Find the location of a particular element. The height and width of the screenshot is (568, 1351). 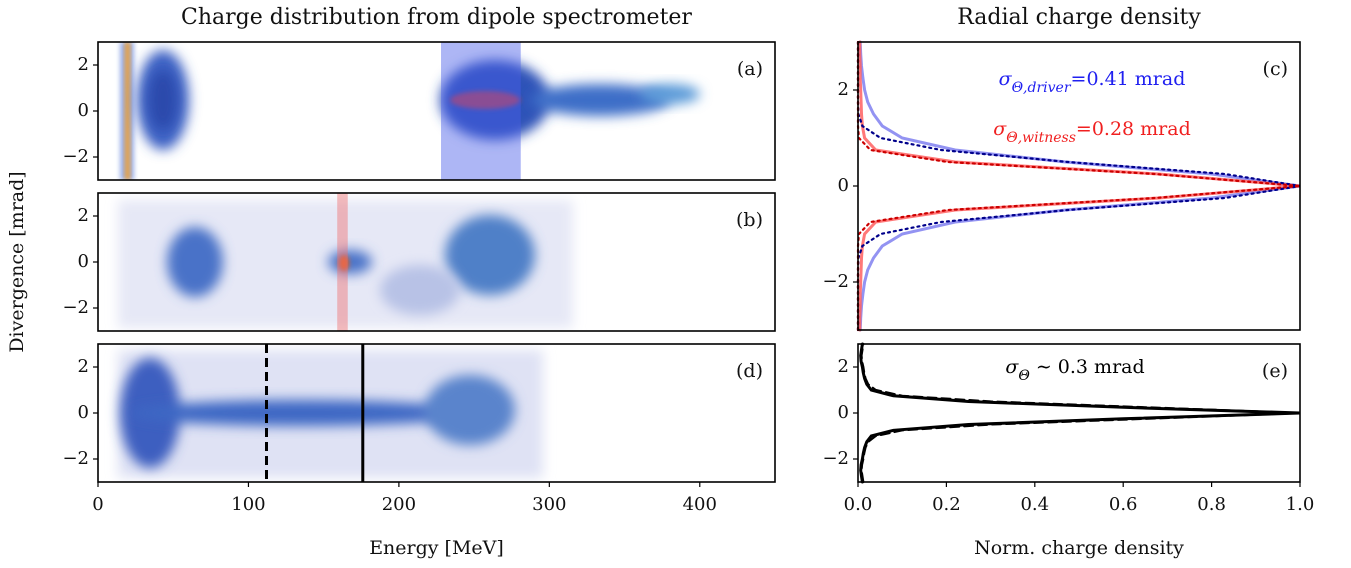

x-tick-label: 0.6 is located at coordinates (1123, 504).